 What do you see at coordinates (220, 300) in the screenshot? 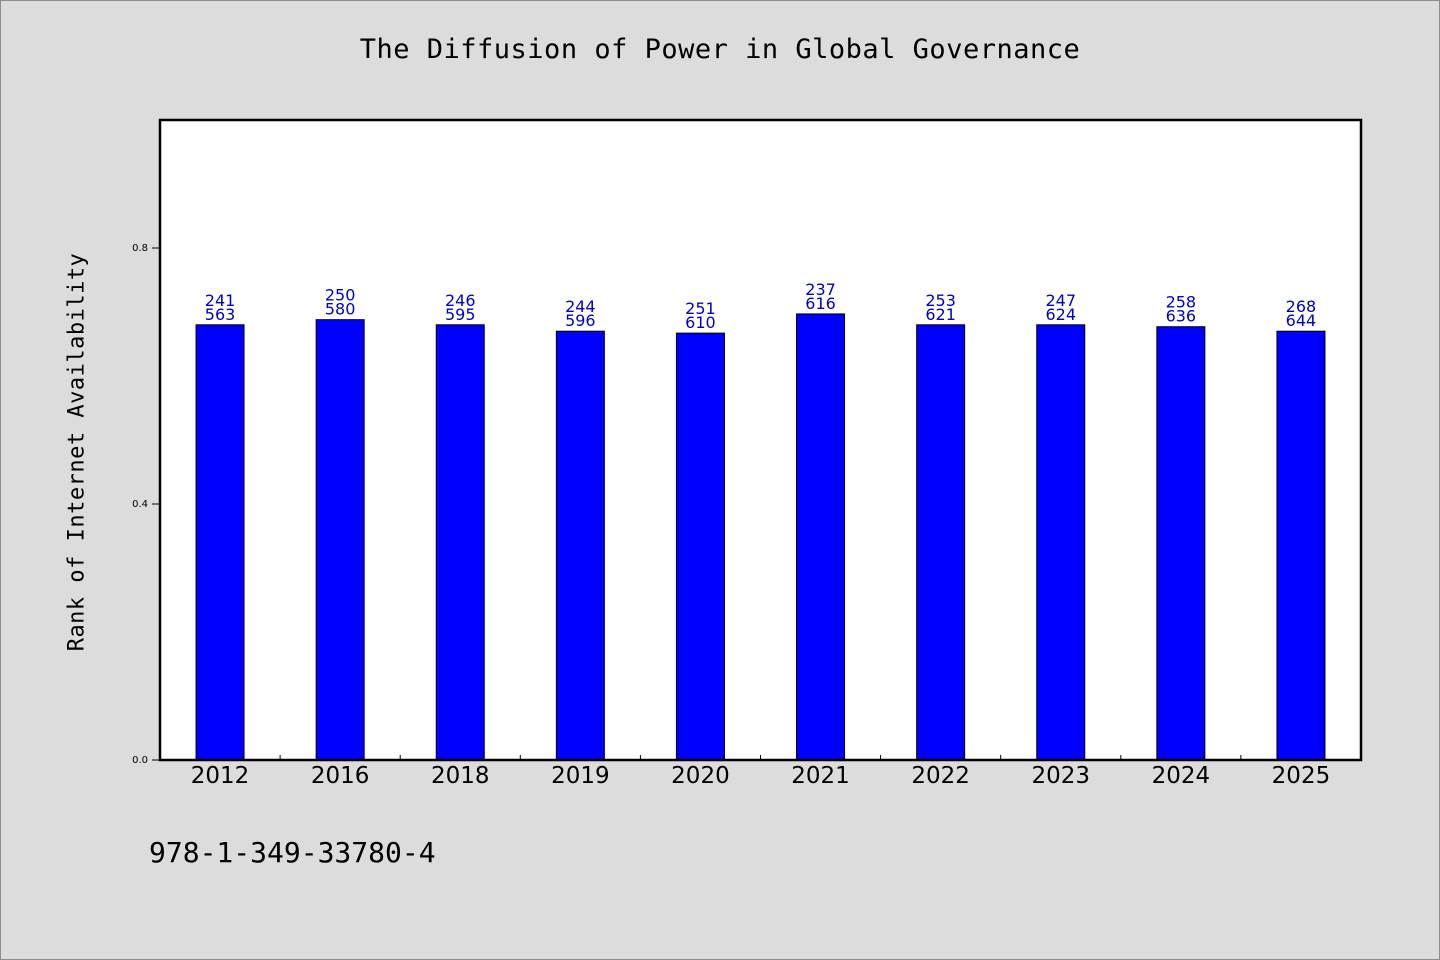
I see `bar-data-label: 241` at bounding box center [220, 300].